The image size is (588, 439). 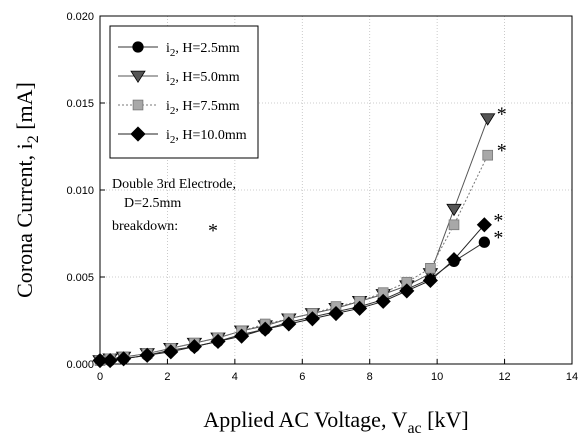 I want to click on legend-label: i2, H=7.5mm, so click(x=203, y=108).